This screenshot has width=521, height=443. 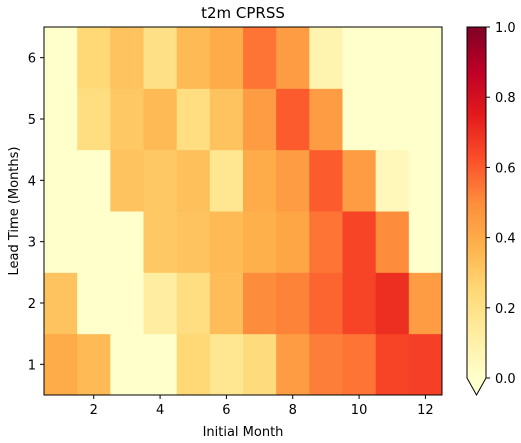 What do you see at coordinates (243, 432) in the screenshot?
I see `x-axis-label: Initial Month` at bounding box center [243, 432].